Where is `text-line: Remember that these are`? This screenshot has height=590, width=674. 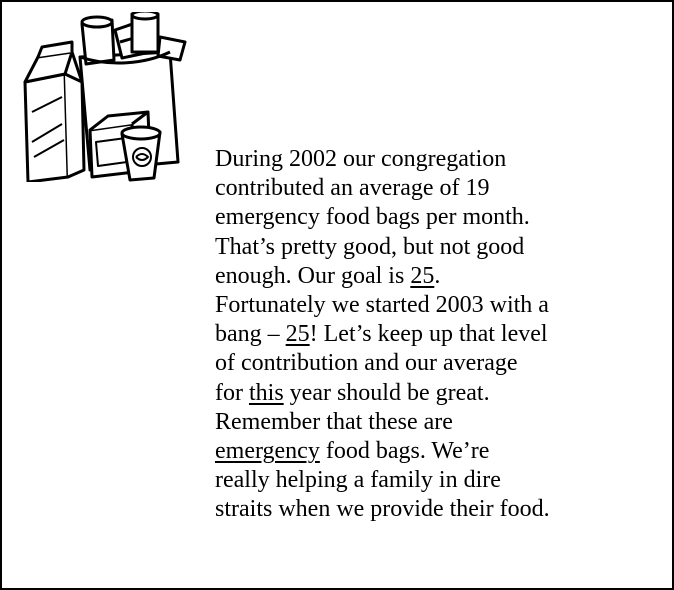
text-line: Remember that these are is located at coordinates (382, 422).